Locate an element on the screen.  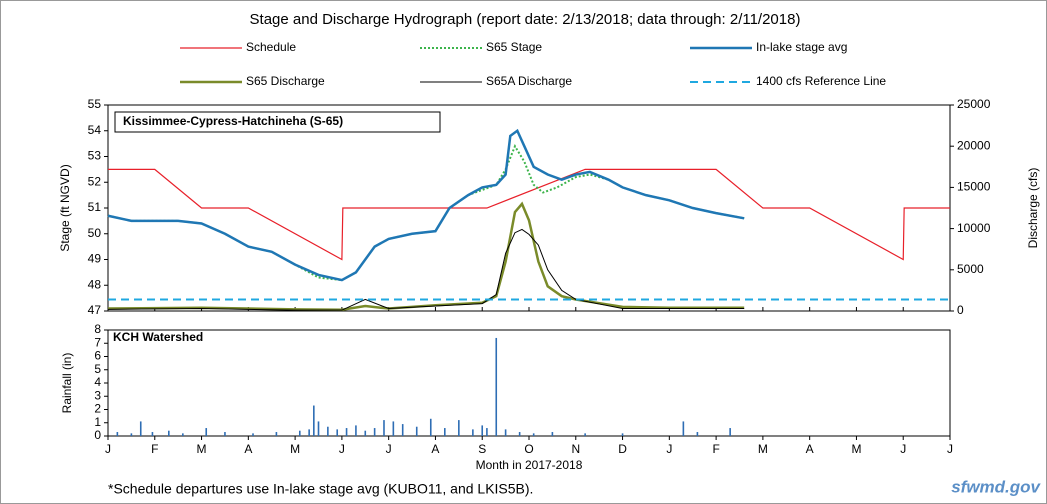
y2-tick-label: 10000 is located at coordinates (974, 228).